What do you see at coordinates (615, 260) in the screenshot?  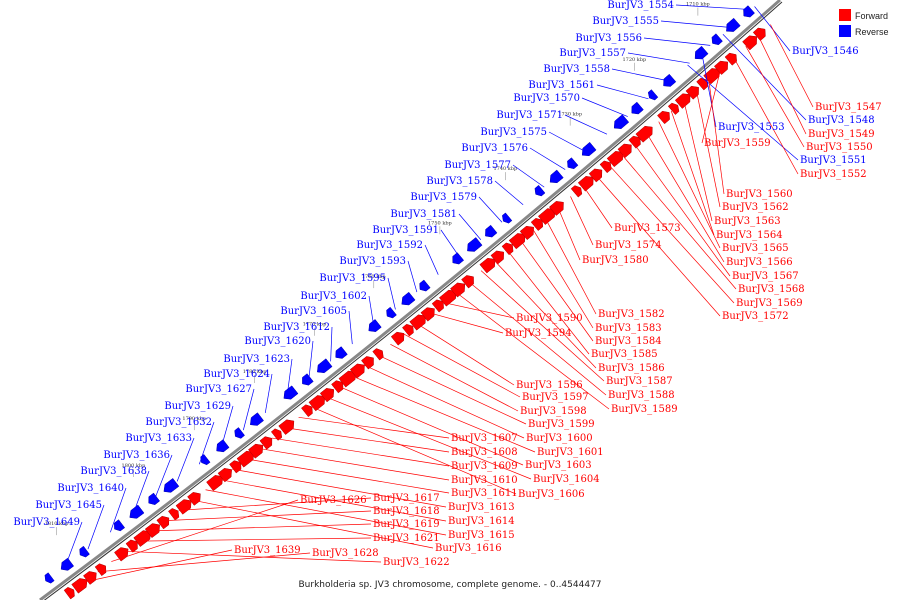 I see `gene-label: BurJV3_1580` at bounding box center [615, 260].